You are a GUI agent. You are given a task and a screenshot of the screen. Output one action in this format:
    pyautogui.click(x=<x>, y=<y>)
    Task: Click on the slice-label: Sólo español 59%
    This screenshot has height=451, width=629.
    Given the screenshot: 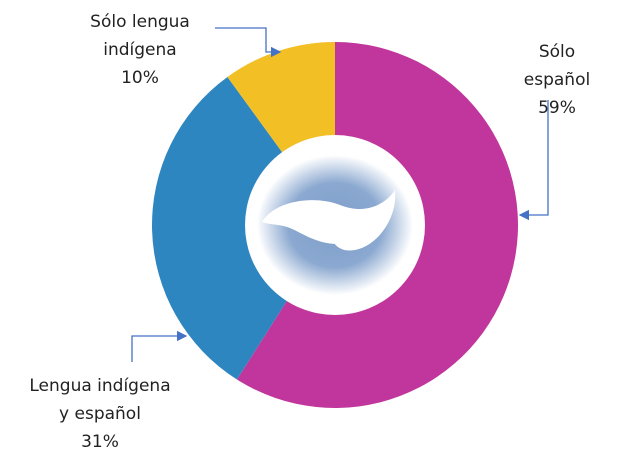 What is the action you would take?
    pyautogui.click(x=557, y=80)
    